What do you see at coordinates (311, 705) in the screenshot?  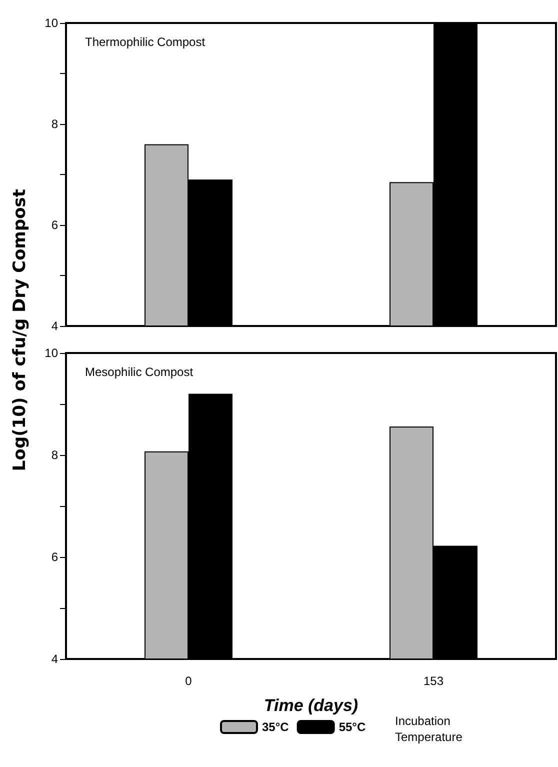 I see `x-axis-title: Time (days)` at bounding box center [311, 705].